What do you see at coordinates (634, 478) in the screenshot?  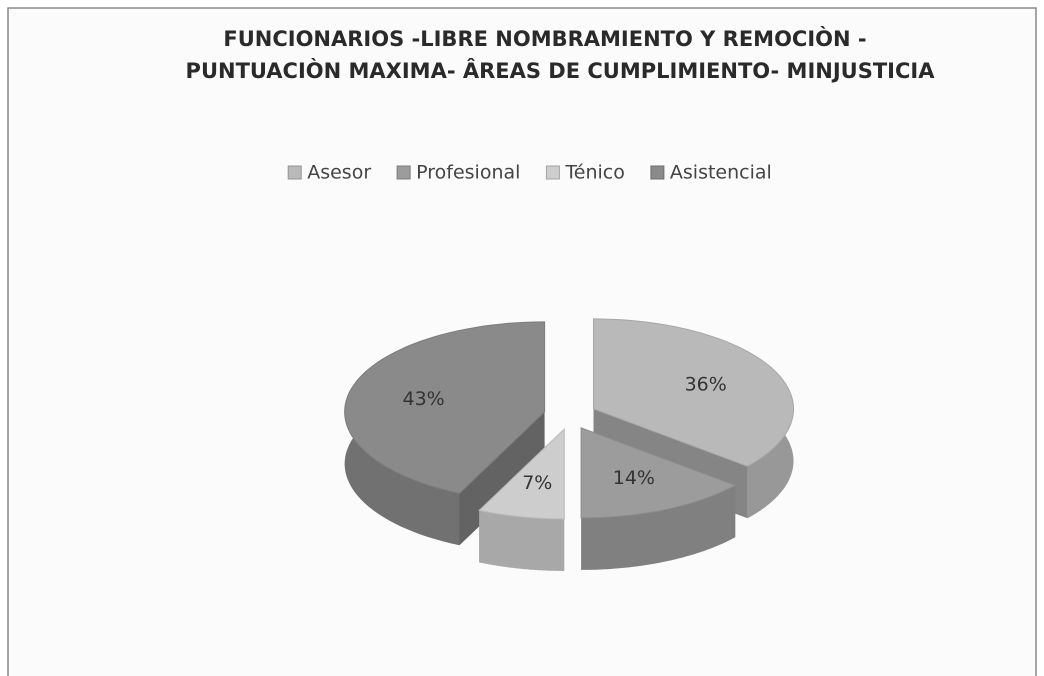 I see `data-label: 14%` at bounding box center [634, 478].